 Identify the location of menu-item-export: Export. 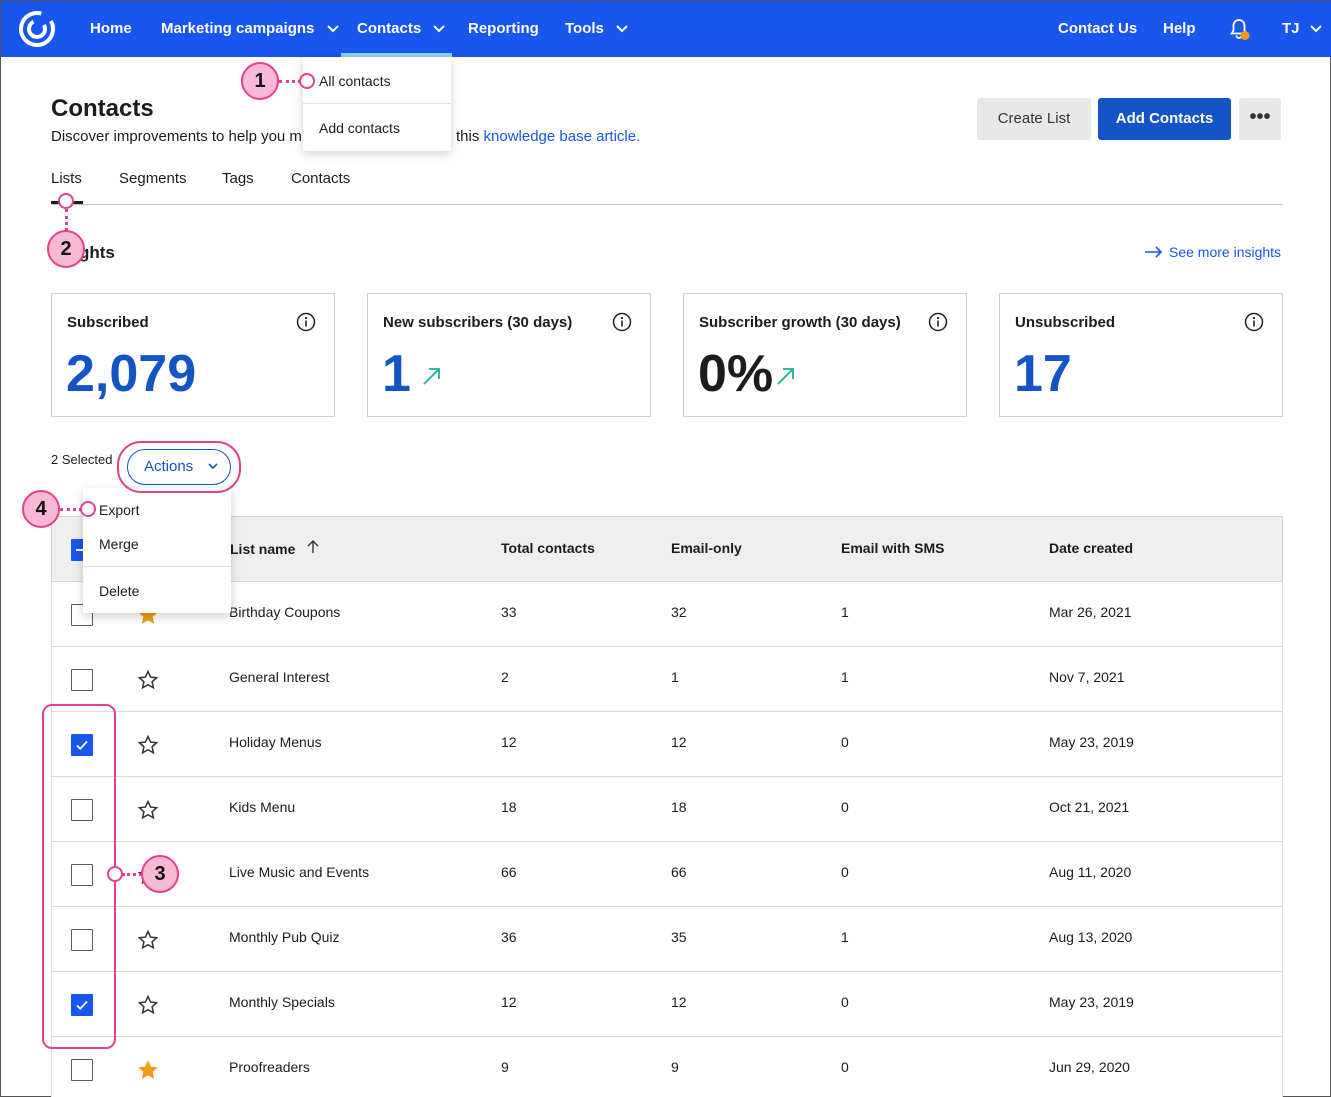
(119, 510).